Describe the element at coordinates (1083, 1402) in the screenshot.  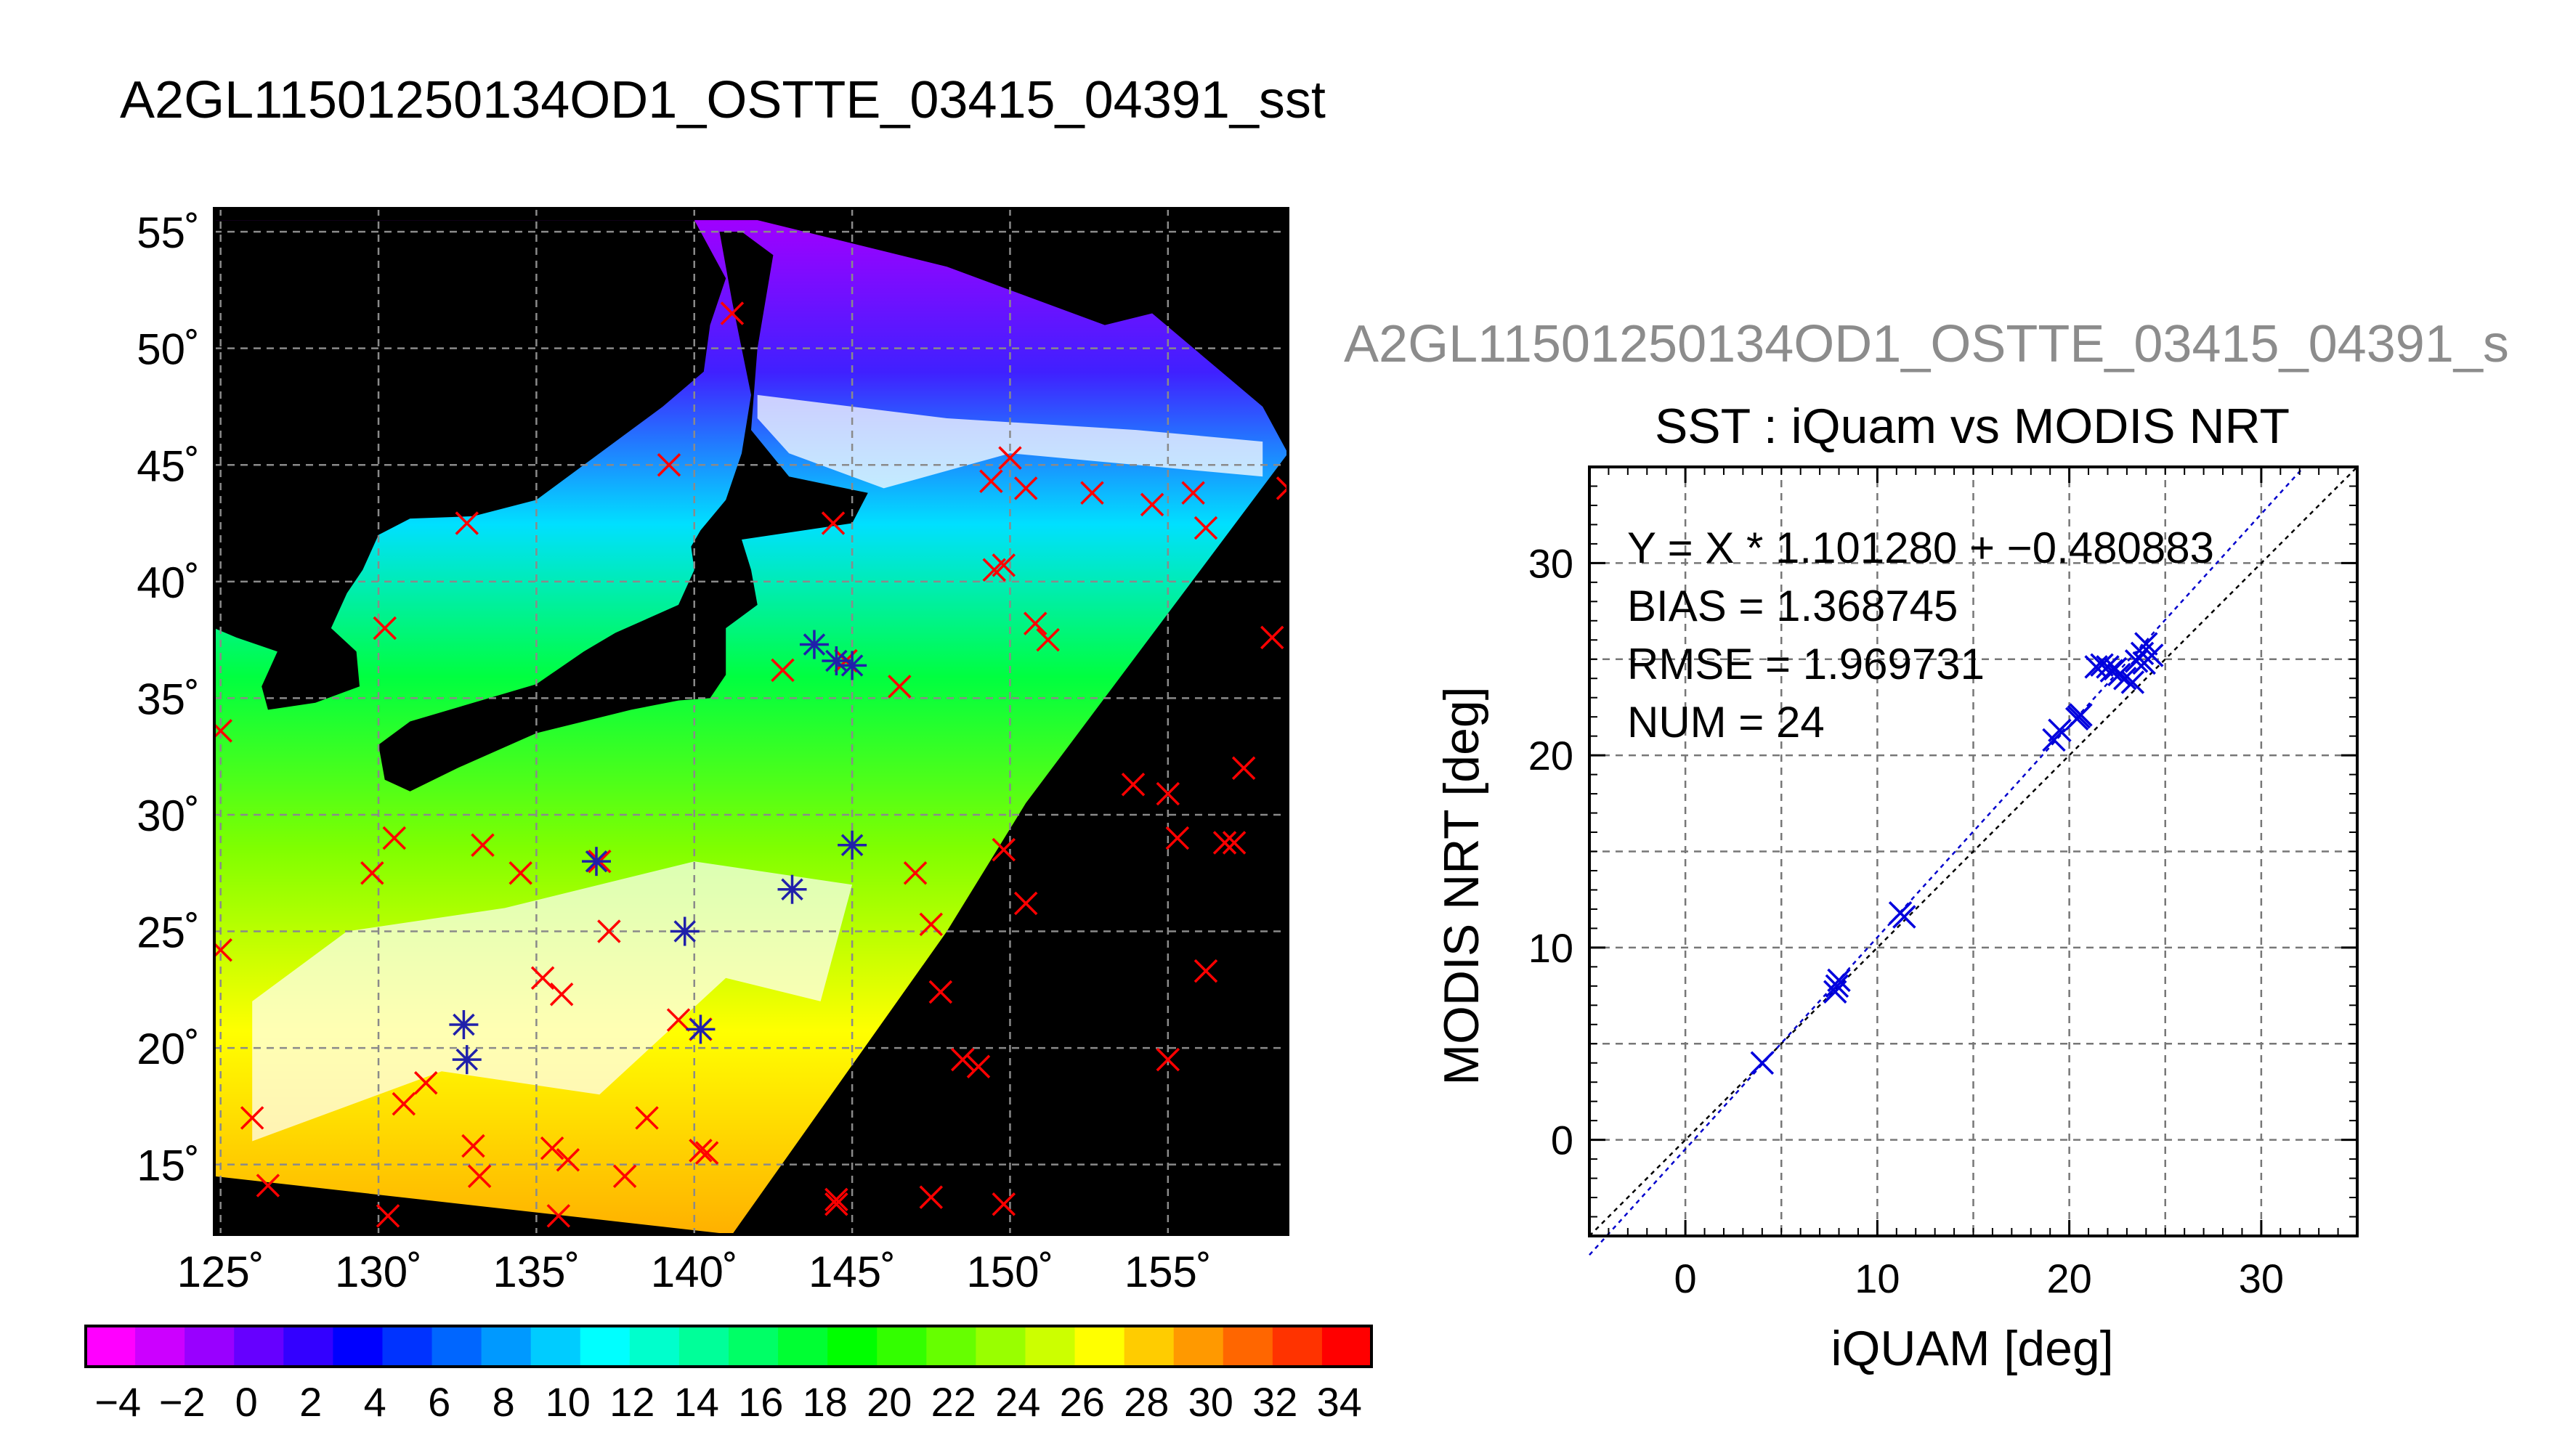
I see `colorbar-tick-label: 26` at that location.